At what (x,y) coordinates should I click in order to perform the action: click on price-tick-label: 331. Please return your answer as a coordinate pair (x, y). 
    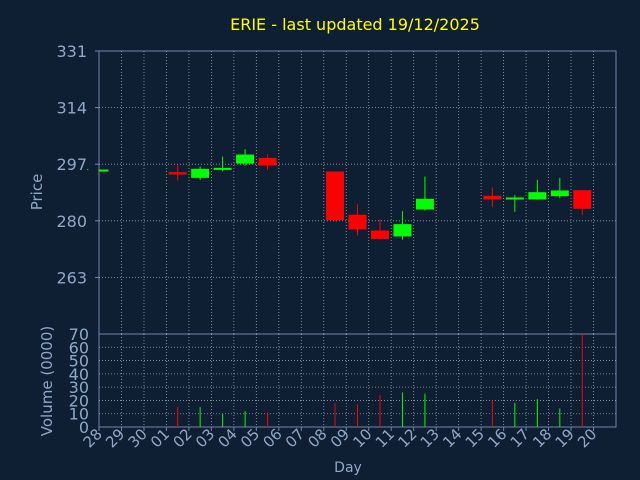
    Looking at the image, I should click on (71, 51).